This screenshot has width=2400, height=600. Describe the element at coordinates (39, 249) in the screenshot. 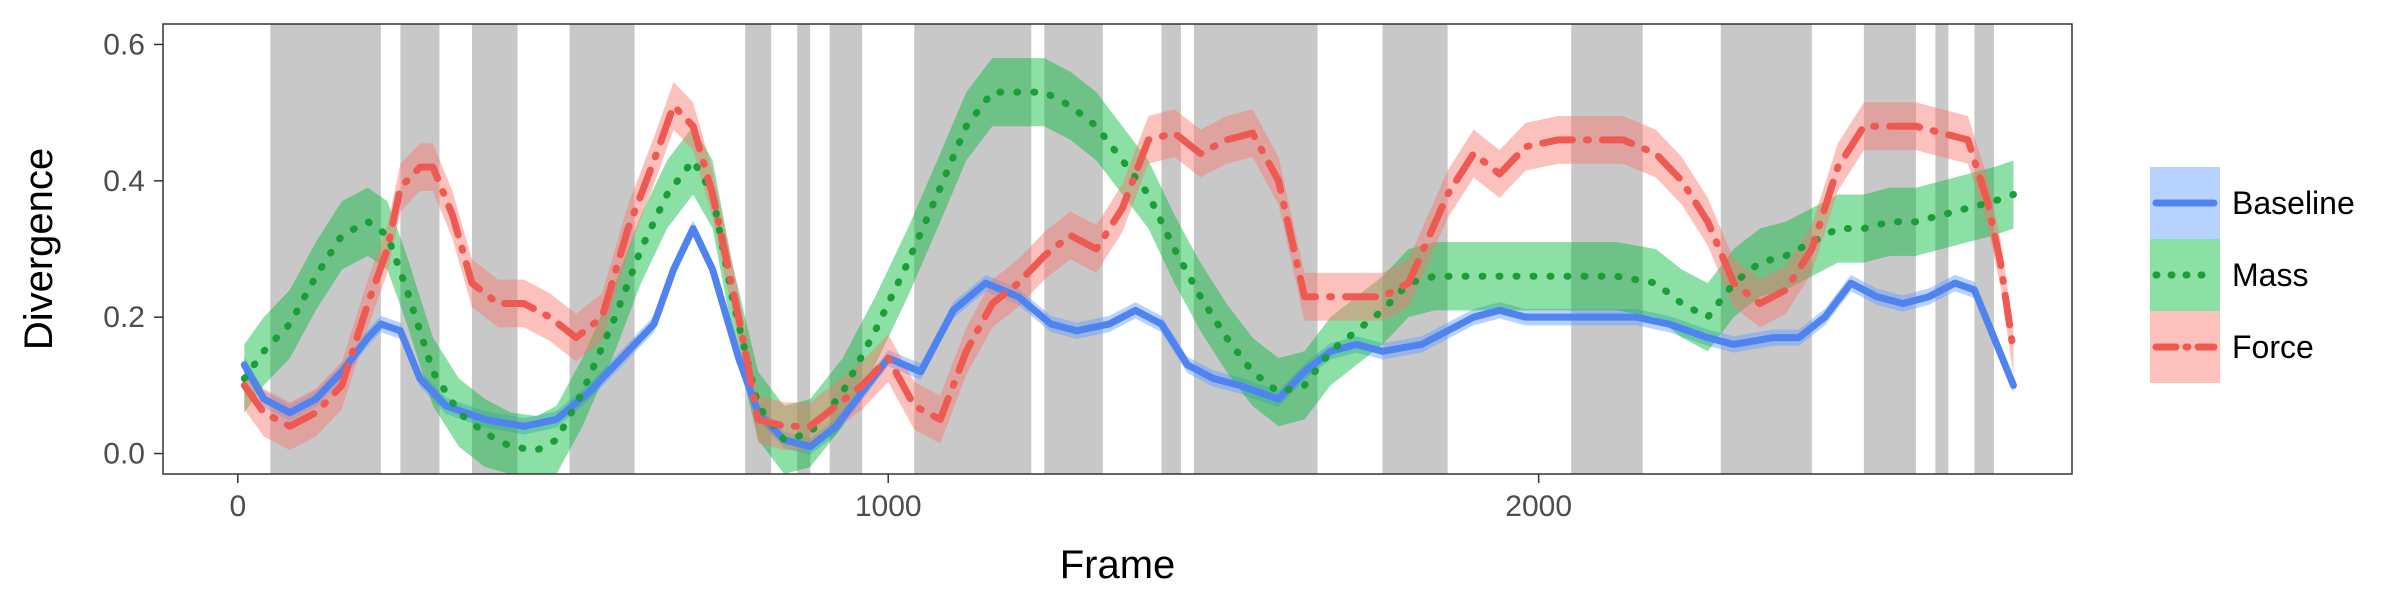

I see `y-axis-title: Divergence` at that location.